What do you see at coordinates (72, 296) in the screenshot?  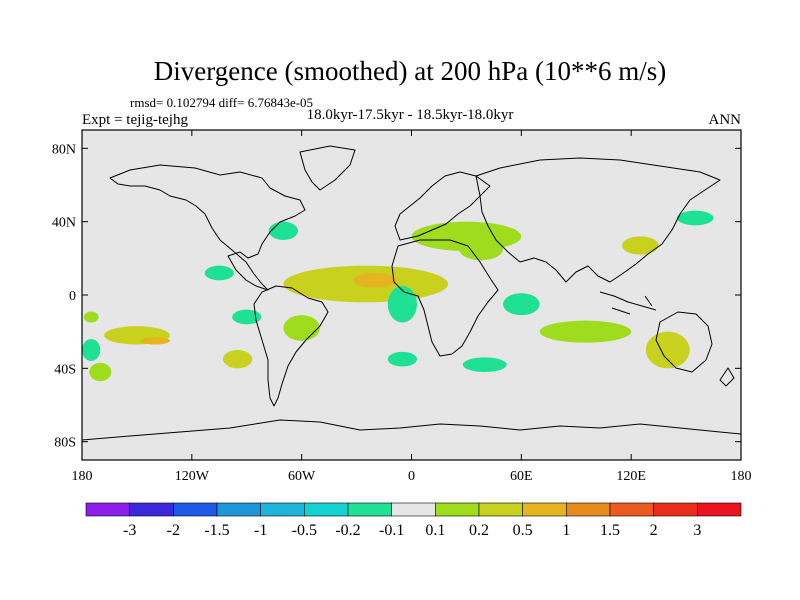 I see `y-tick-label: 0` at bounding box center [72, 296].